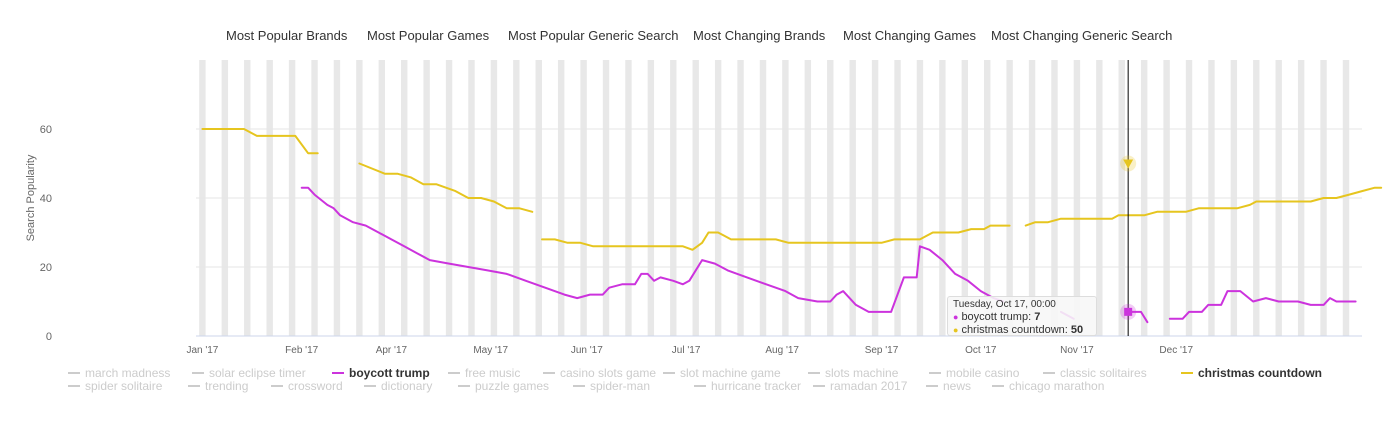  Describe the element at coordinates (407, 386) in the screenshot. I see `legend-label: dictionary` at that location.